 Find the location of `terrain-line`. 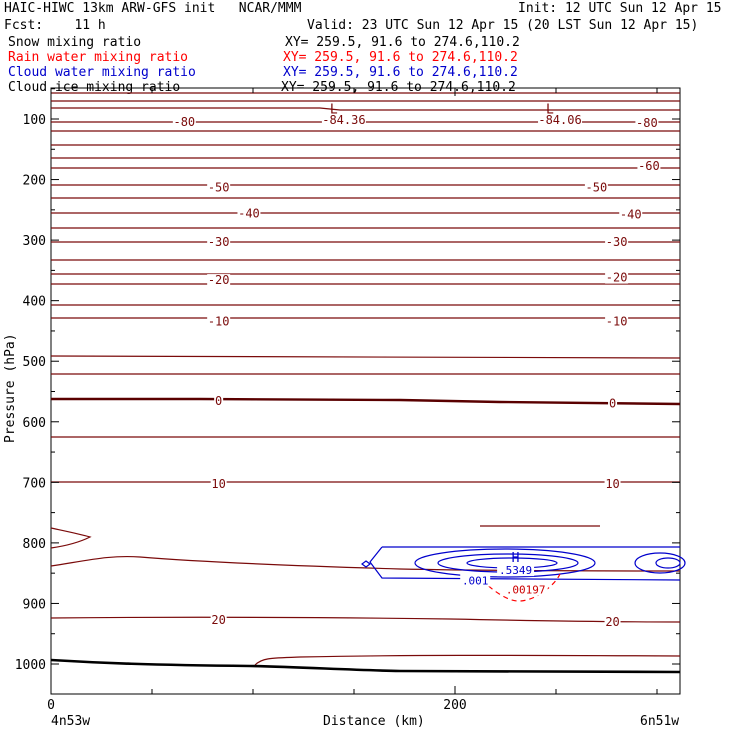

terrain-line is located at coordinates (365, 666).